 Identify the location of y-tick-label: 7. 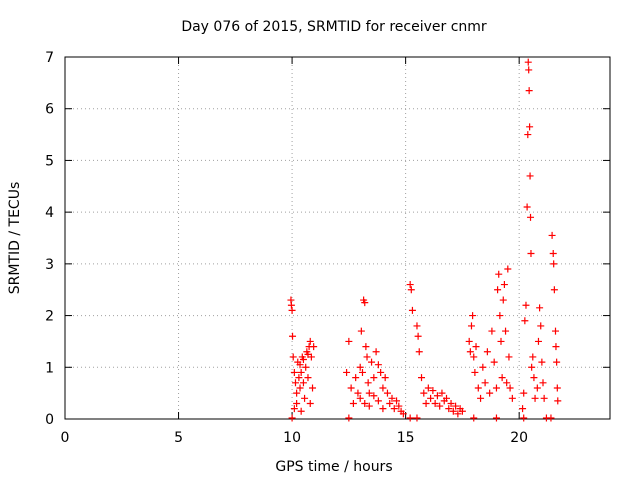
(49, 58).